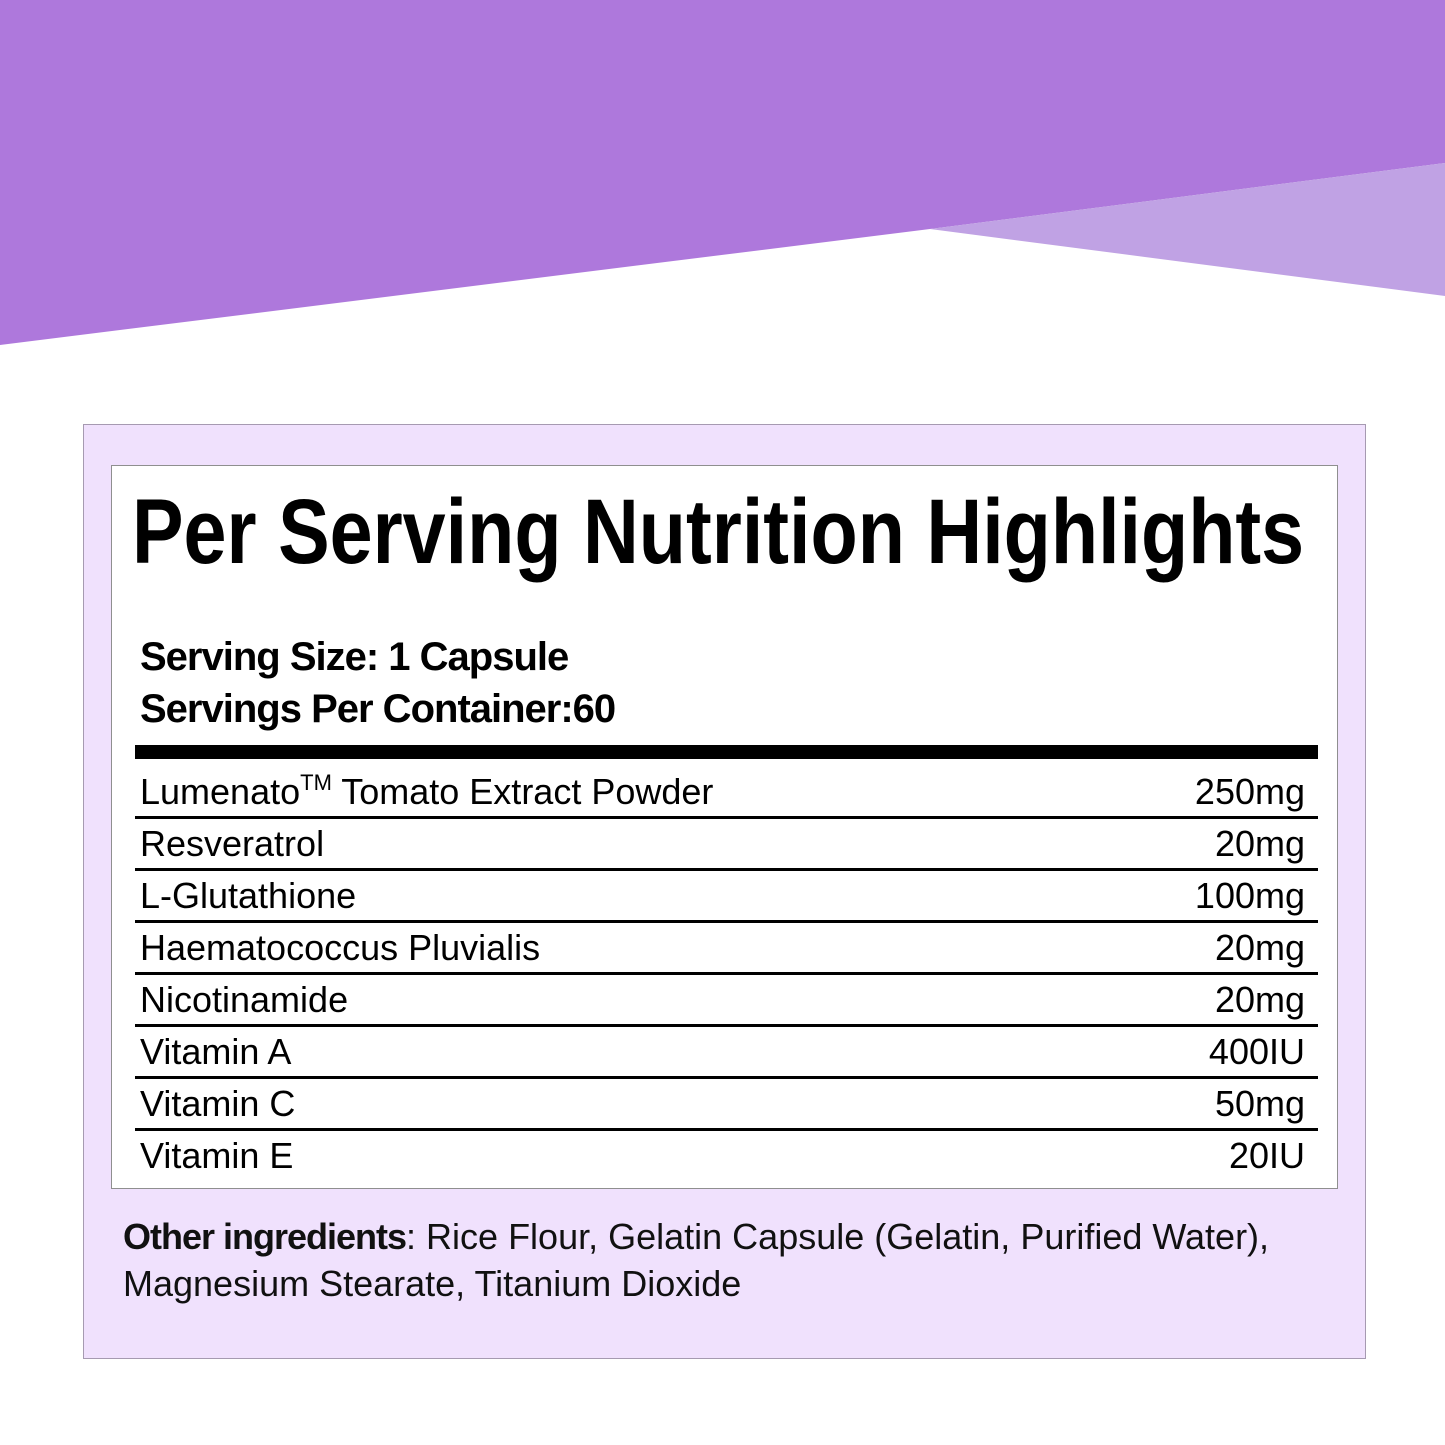 The height and width of the screenshot is (1445, 1445). I want to click on banner-shape-secondary, so click(1187, 229).